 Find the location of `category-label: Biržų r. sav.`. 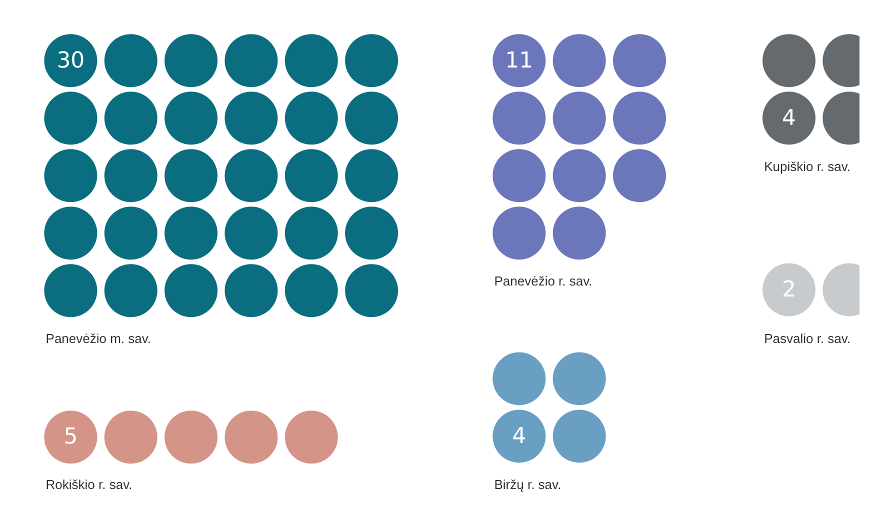

category-label: Biržų r. sav. is located at coordinates (528, 484).